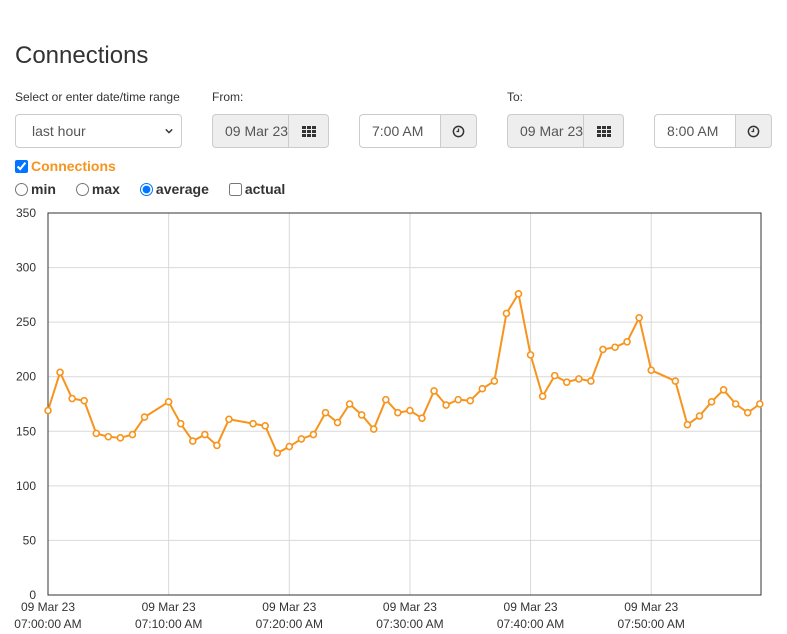 This screenshot has height=634, width=787. Describe the element at coordinates (47, 624) in the screenshot. I see `x-tick-time-label: 07:00:00 AM` at that location.